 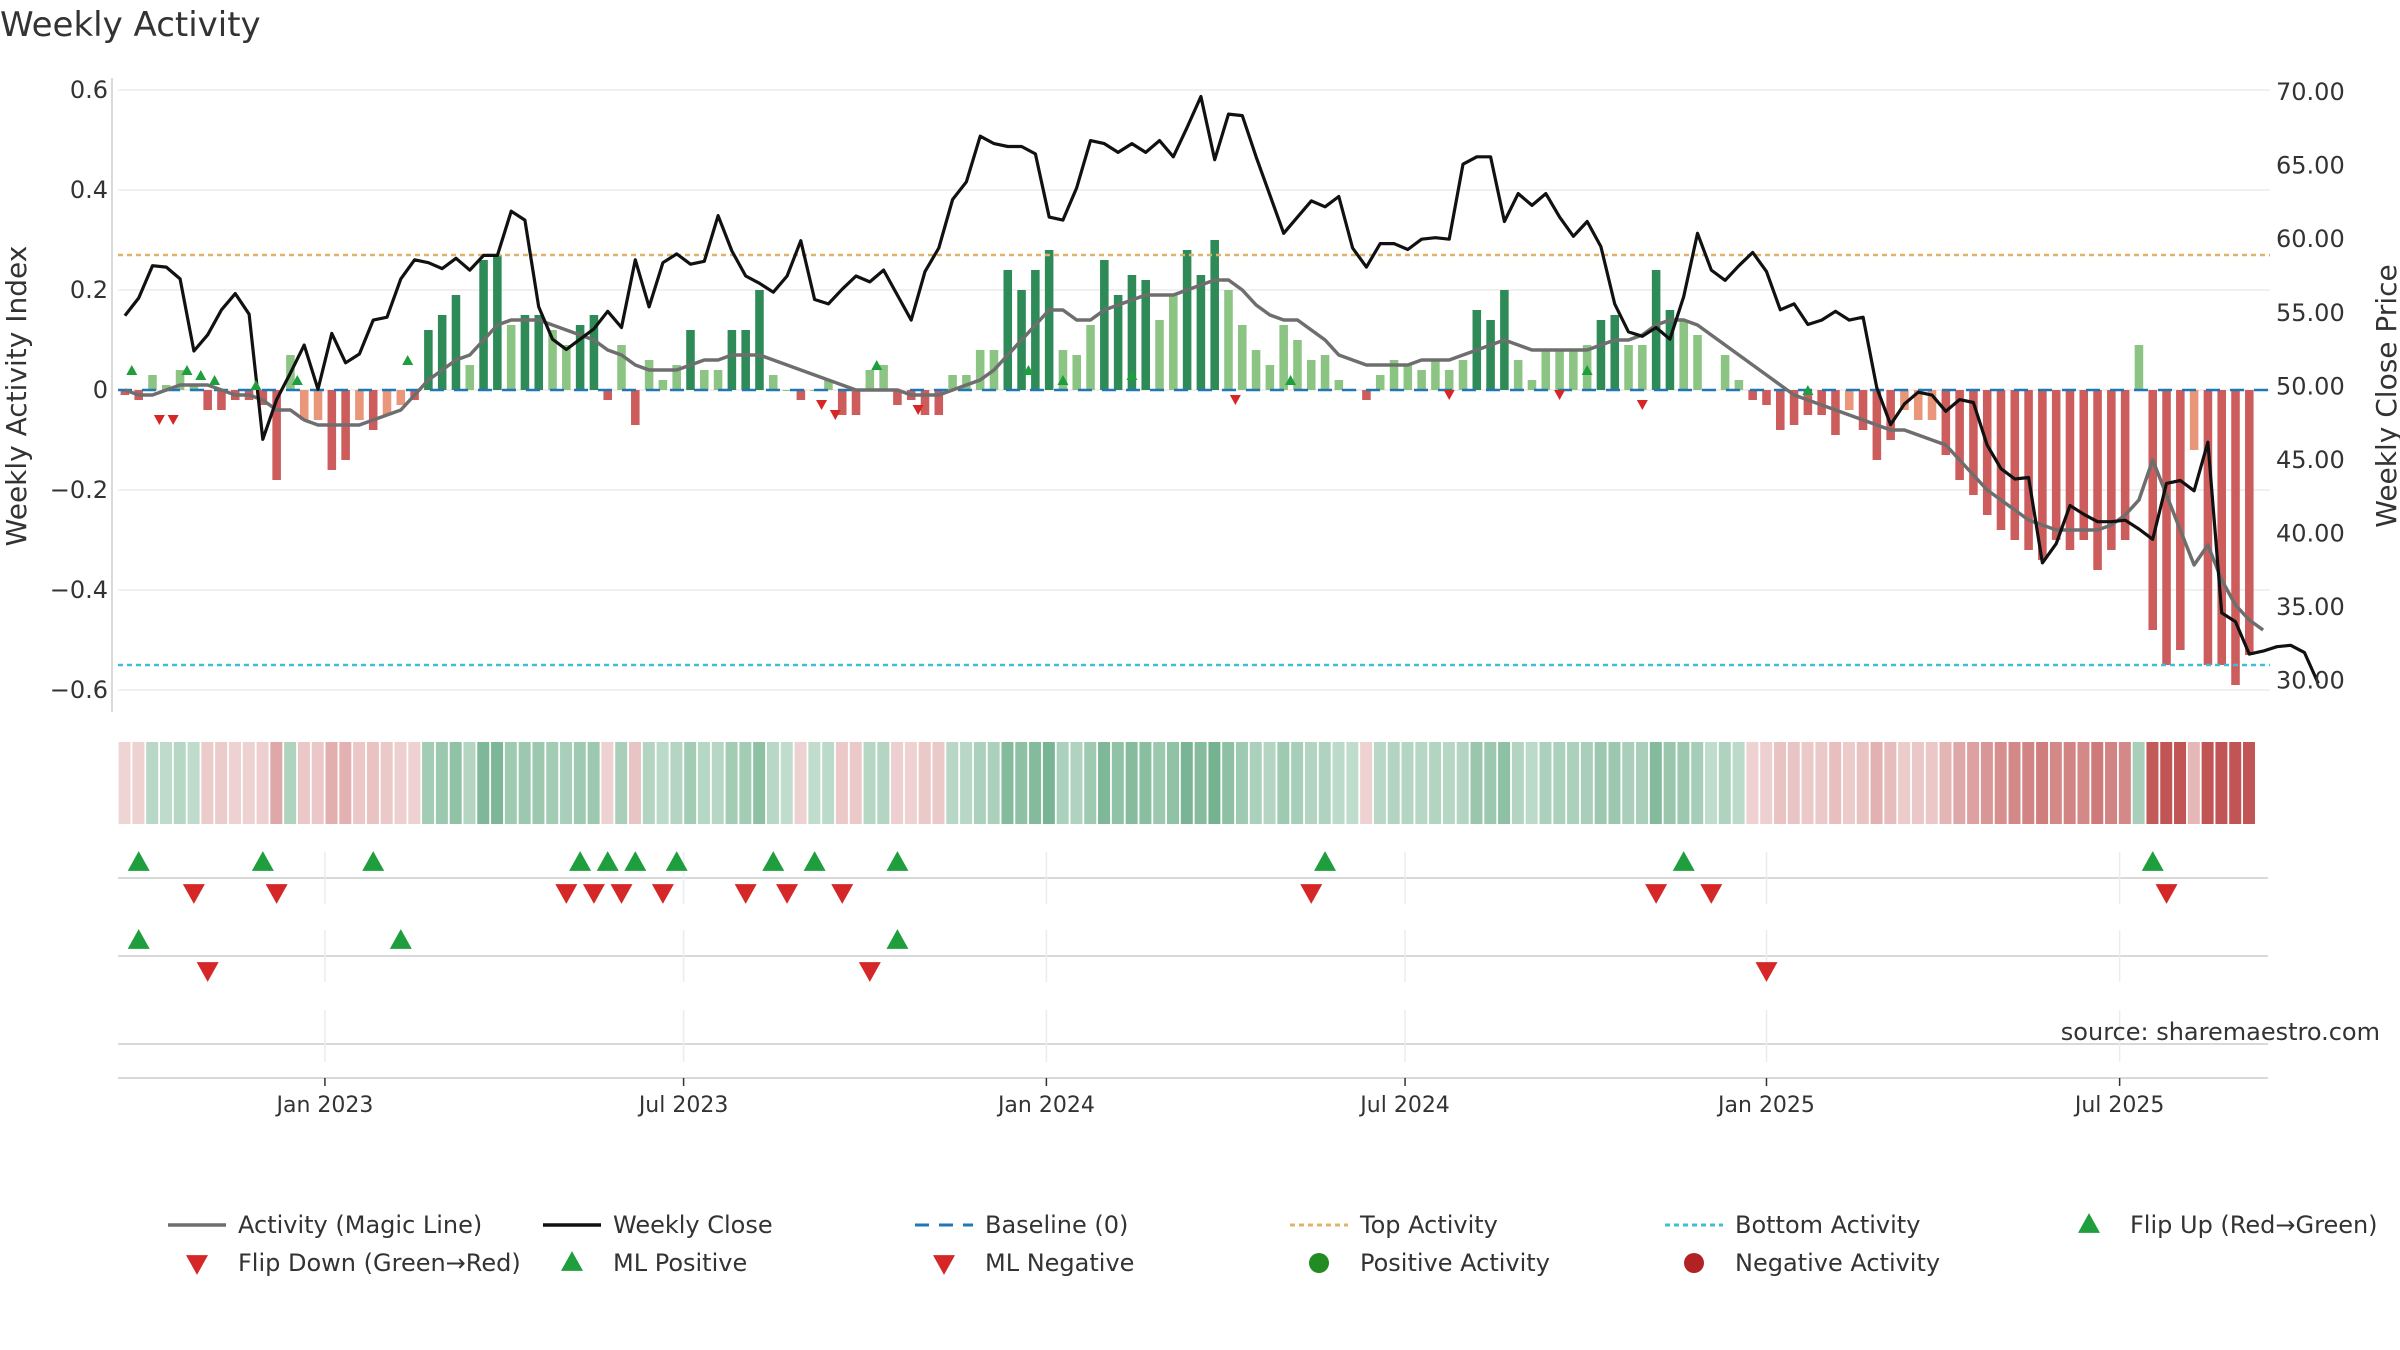 I want to click on legend-label: Flip Up (Red→Green), so click(x=2254, y=1225).